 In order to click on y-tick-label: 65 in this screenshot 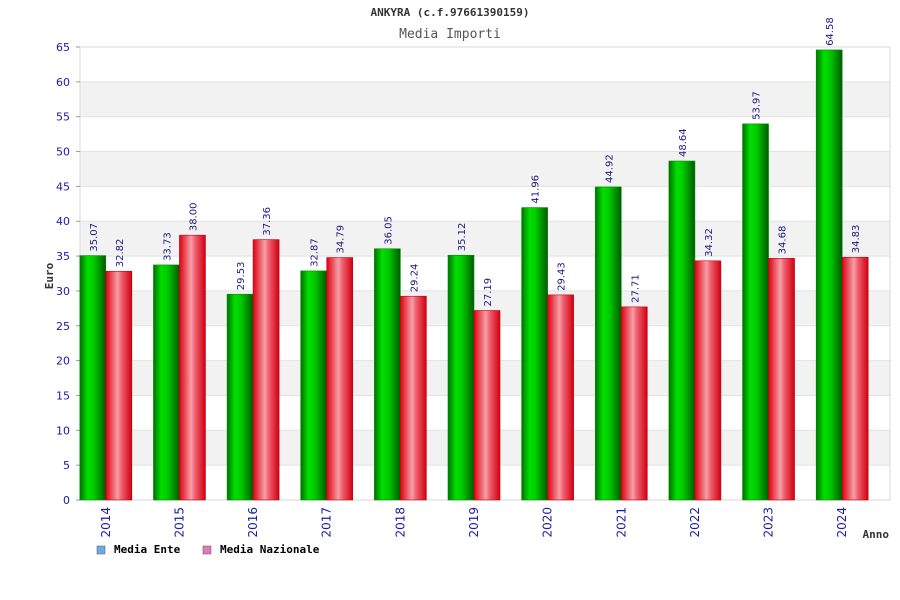, I will do `click(63, 47)`.